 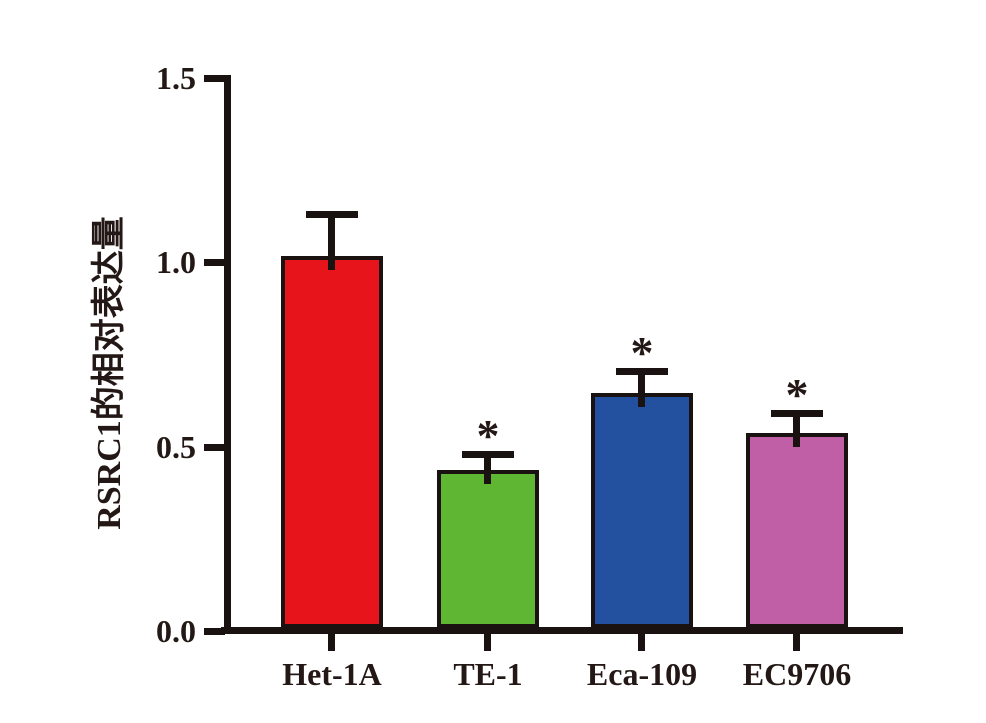 I want to click on y-axis-title: RSRC1的相对表达量, so click(x=109, y=373).